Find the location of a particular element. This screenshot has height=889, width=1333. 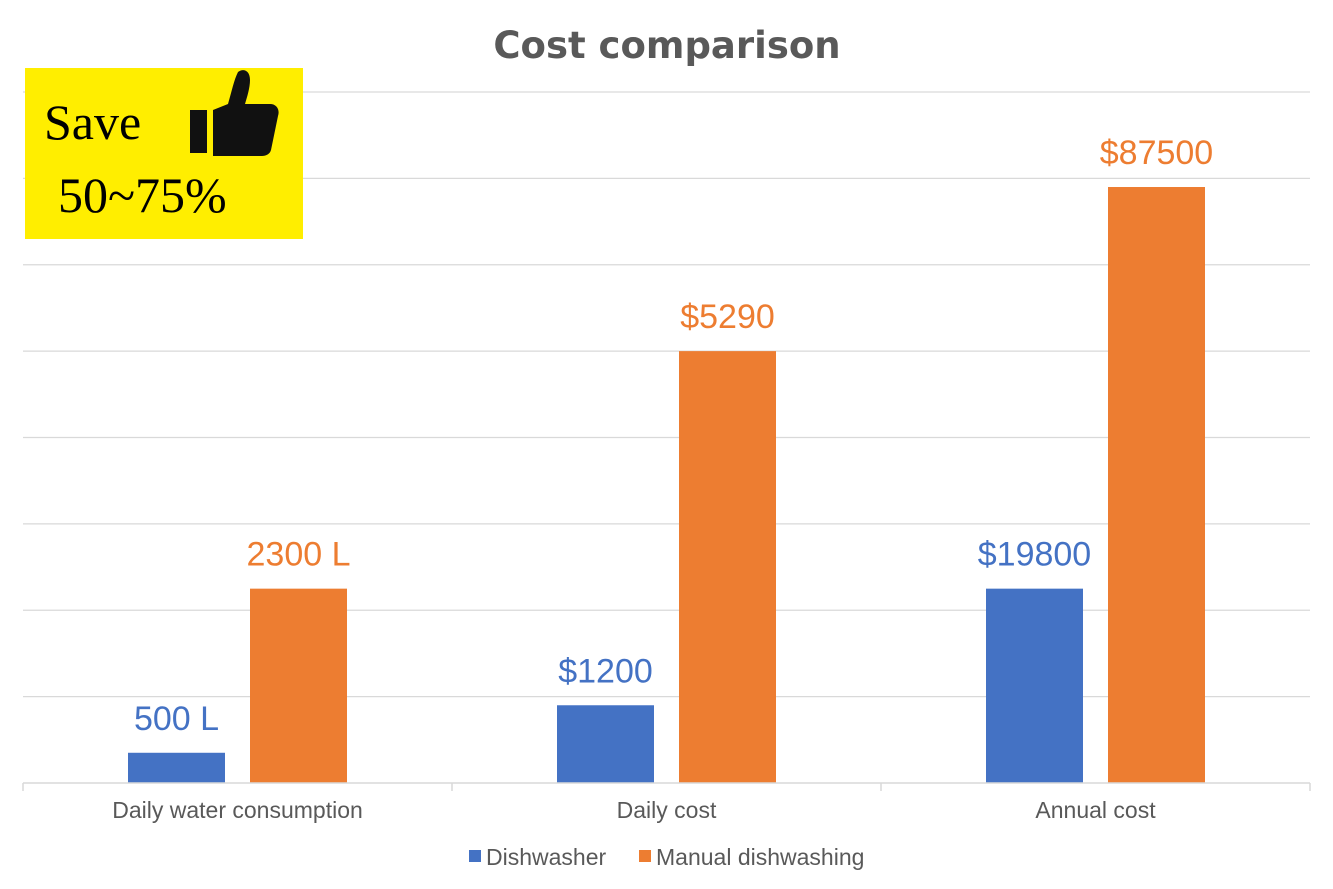

legend-label-dishwasher: Dishwasher is located at coordinates (546, 857).